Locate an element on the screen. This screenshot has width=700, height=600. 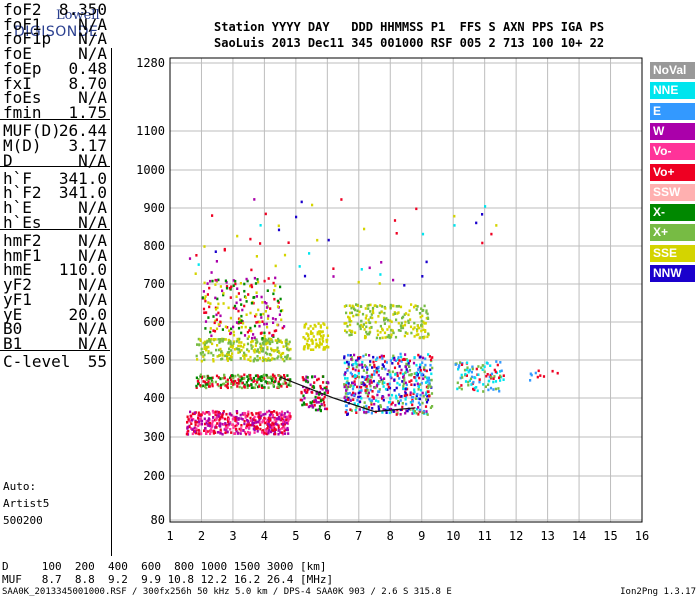
param-row: C-level 55 is located at coordinates (55, 361).